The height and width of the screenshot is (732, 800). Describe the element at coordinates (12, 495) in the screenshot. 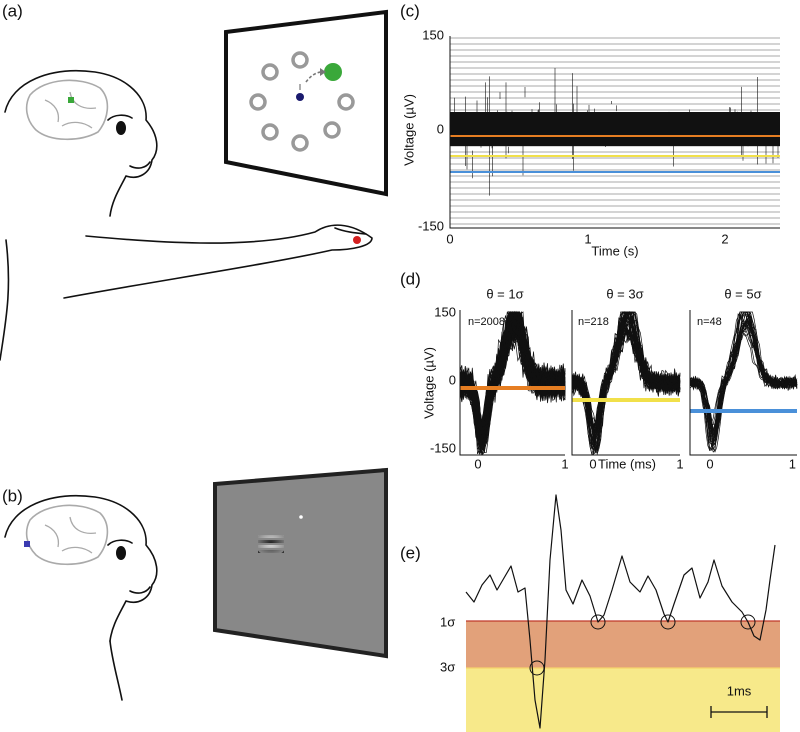

I see `panel-label: (b)` at that location.